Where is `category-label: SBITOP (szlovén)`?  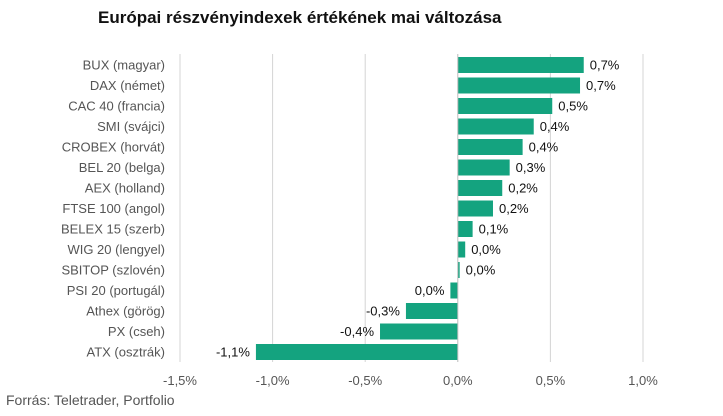
category-label: SBITOP (szlovén) is located at coordinates (113, 270).